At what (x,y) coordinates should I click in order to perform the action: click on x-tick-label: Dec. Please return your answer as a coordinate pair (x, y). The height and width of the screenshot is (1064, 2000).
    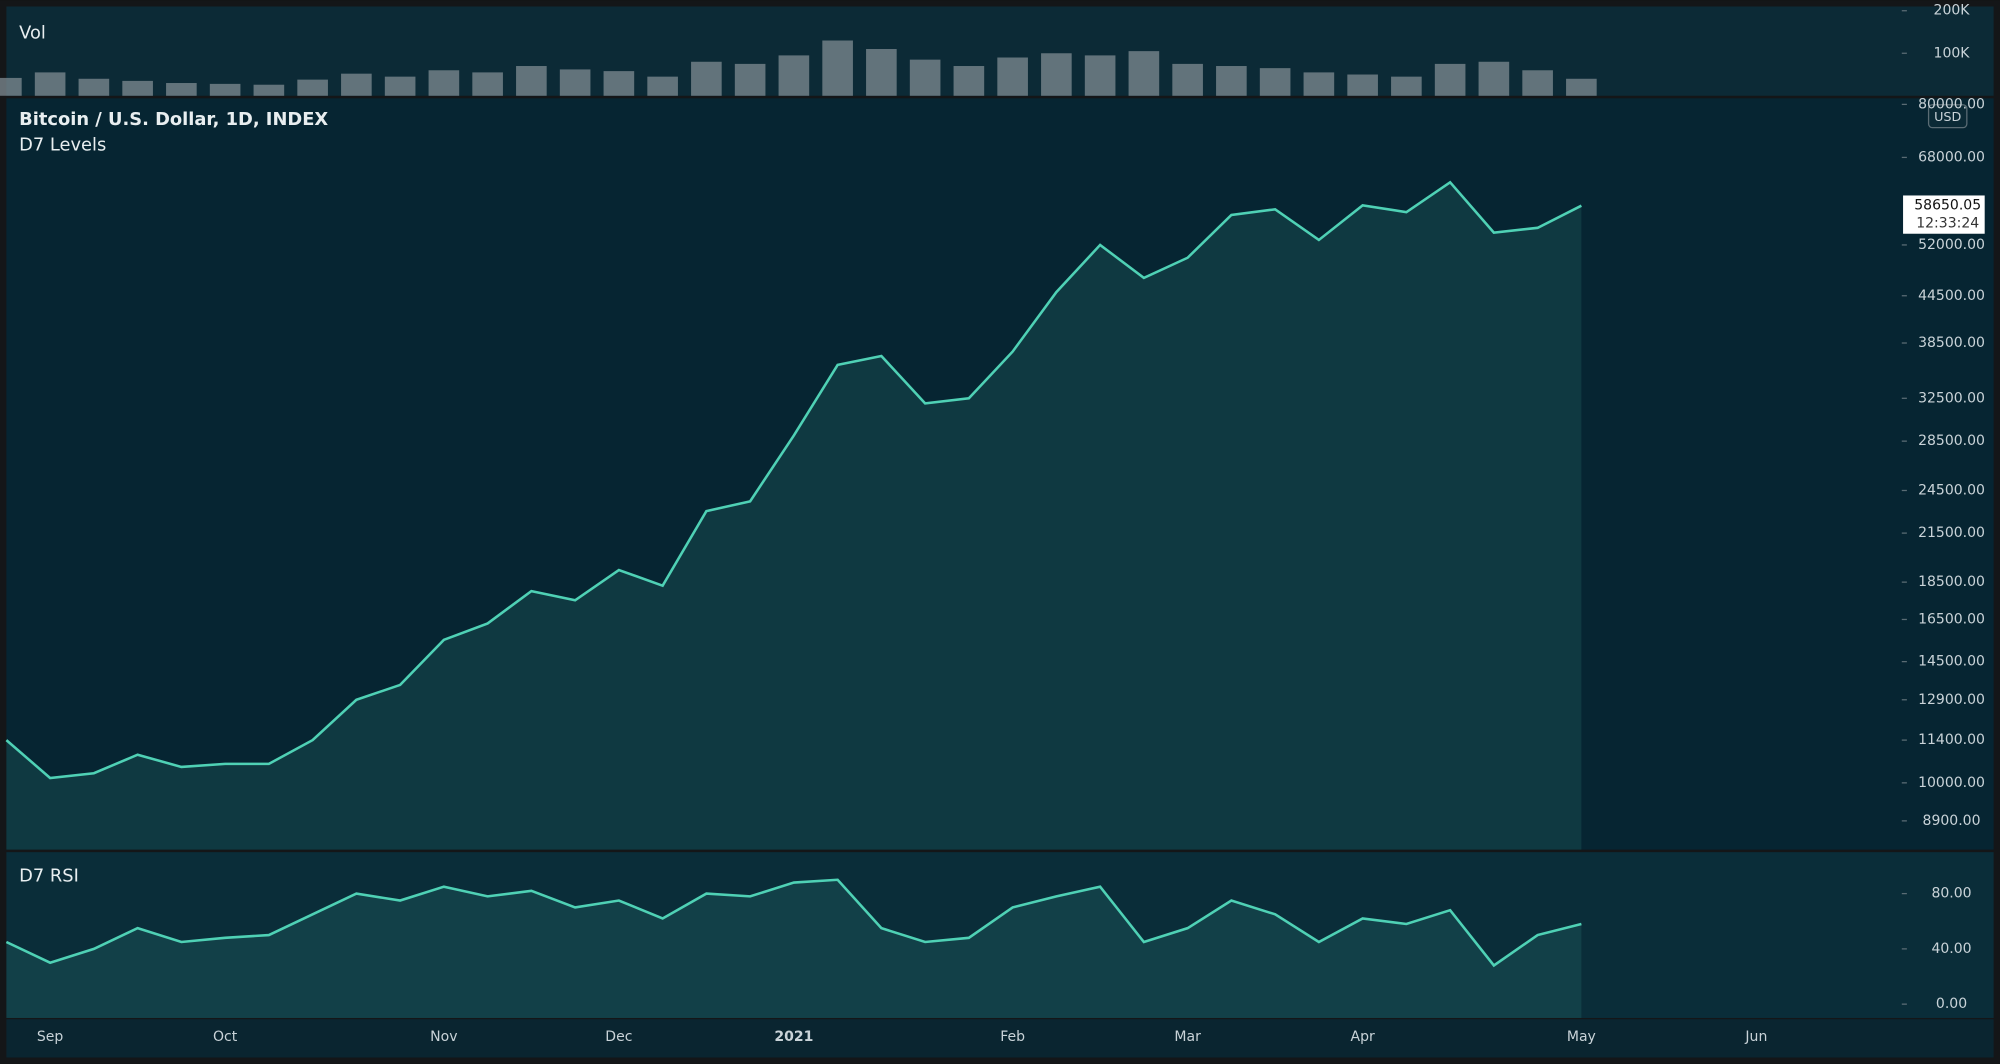
    Looking at the image, I should click on (618, 1037).